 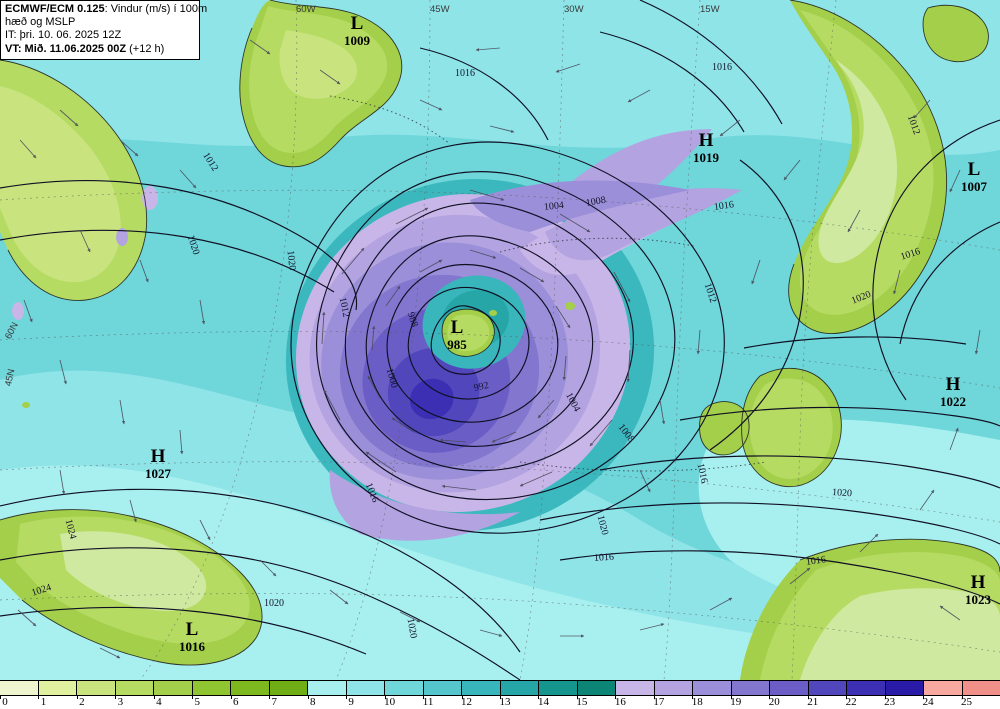 I want to click on colorbar-tick-19: 19, so click(x=736, y=702).